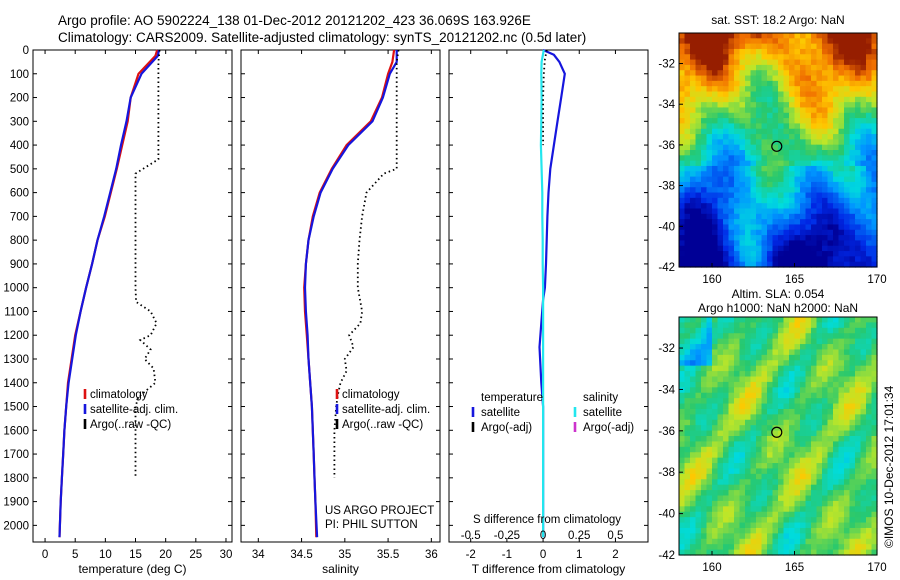 The width and height of the screenshot is (900, 580). I want to click on sst-map-ytick-label: -32, so click(666, 65).